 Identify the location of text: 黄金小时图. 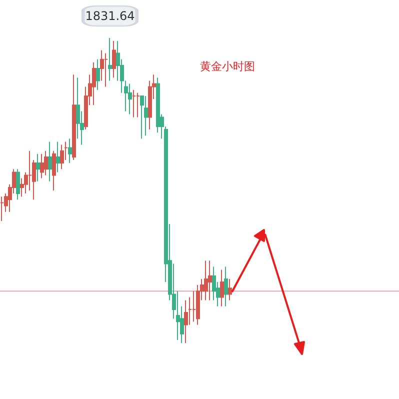
(227, 66).